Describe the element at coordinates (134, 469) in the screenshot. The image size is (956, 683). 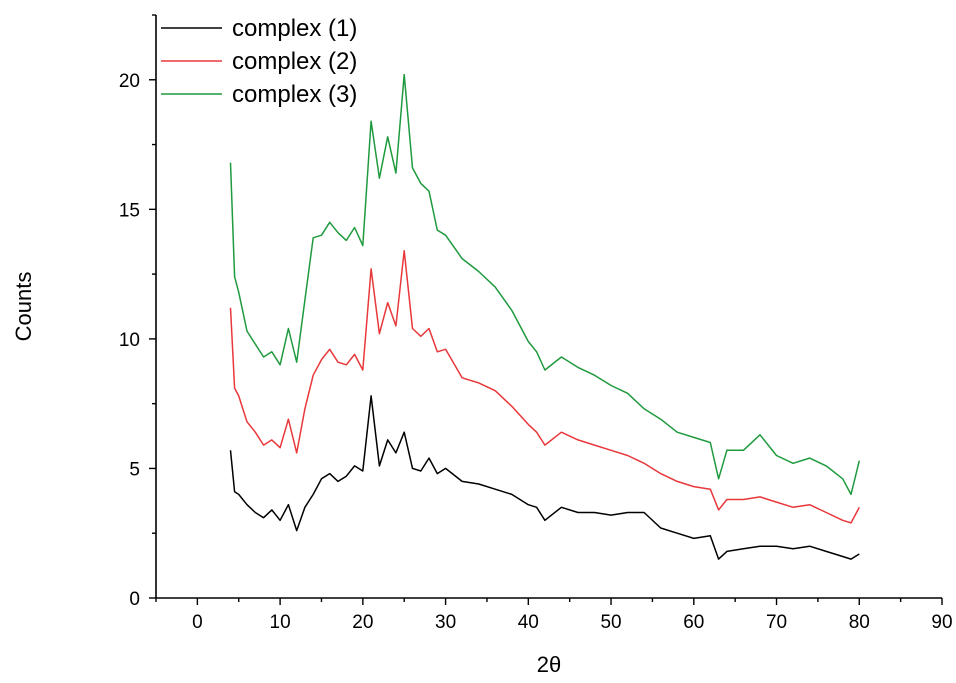
I see `y-tick-label: 5` at that location.